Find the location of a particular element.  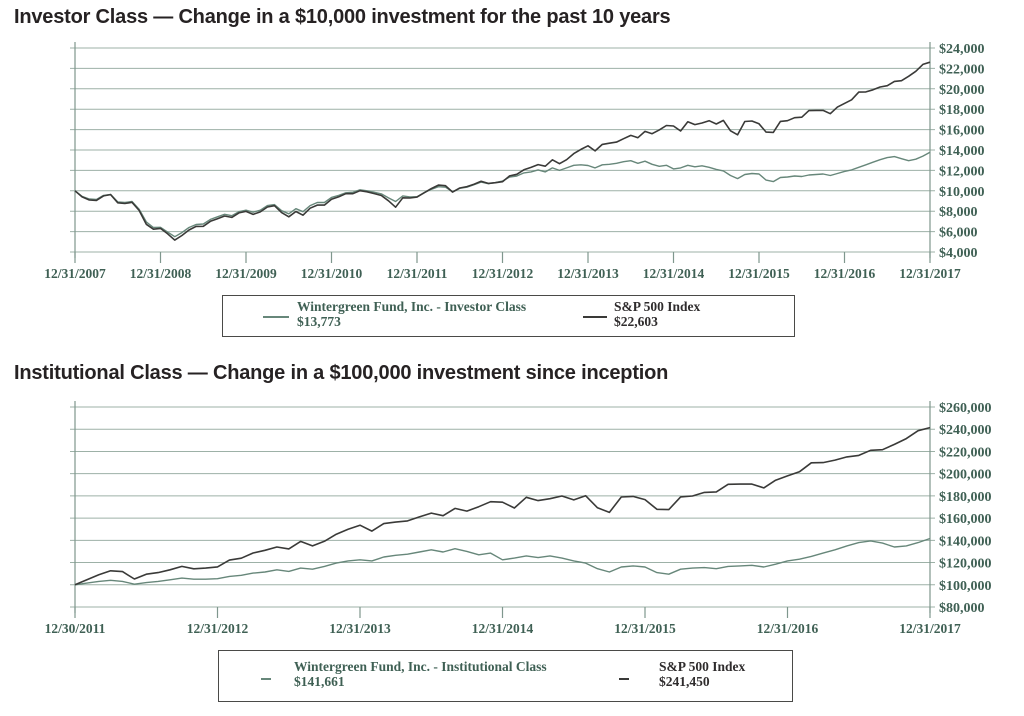

y-axis-label: $16,000 is located at coordinates (962, 131).